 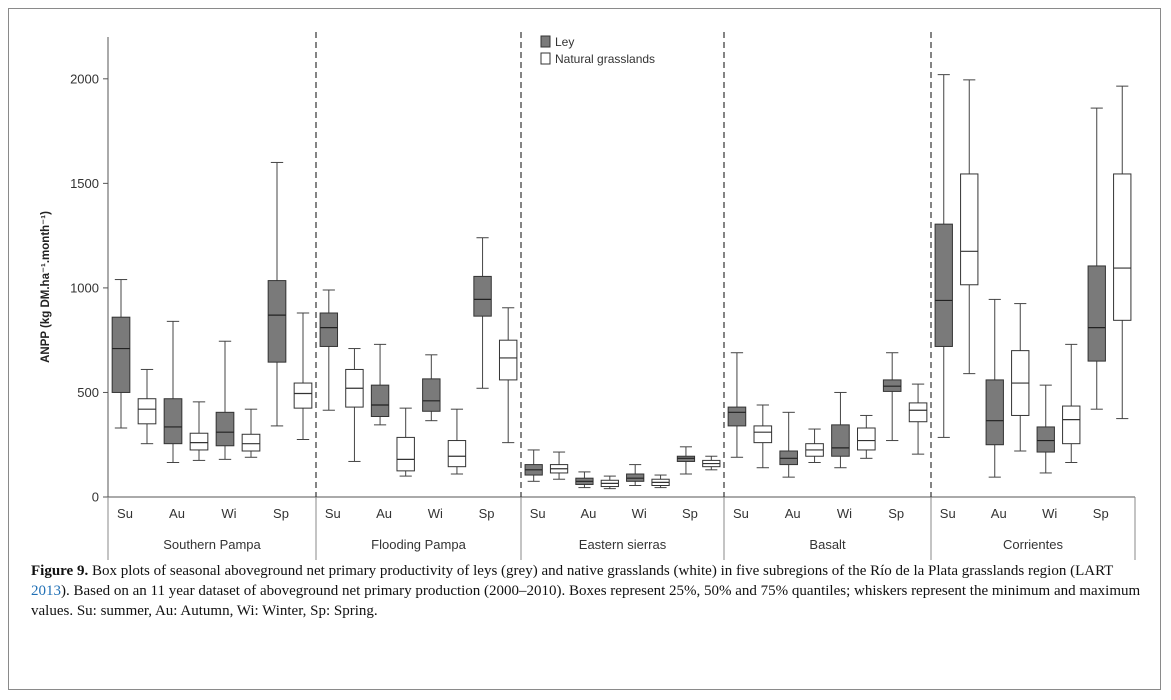 What do you see at coordinates (84, 287) in the screenshot?
I see `y-tick-label: 1000` at bounding box center [84, 287].